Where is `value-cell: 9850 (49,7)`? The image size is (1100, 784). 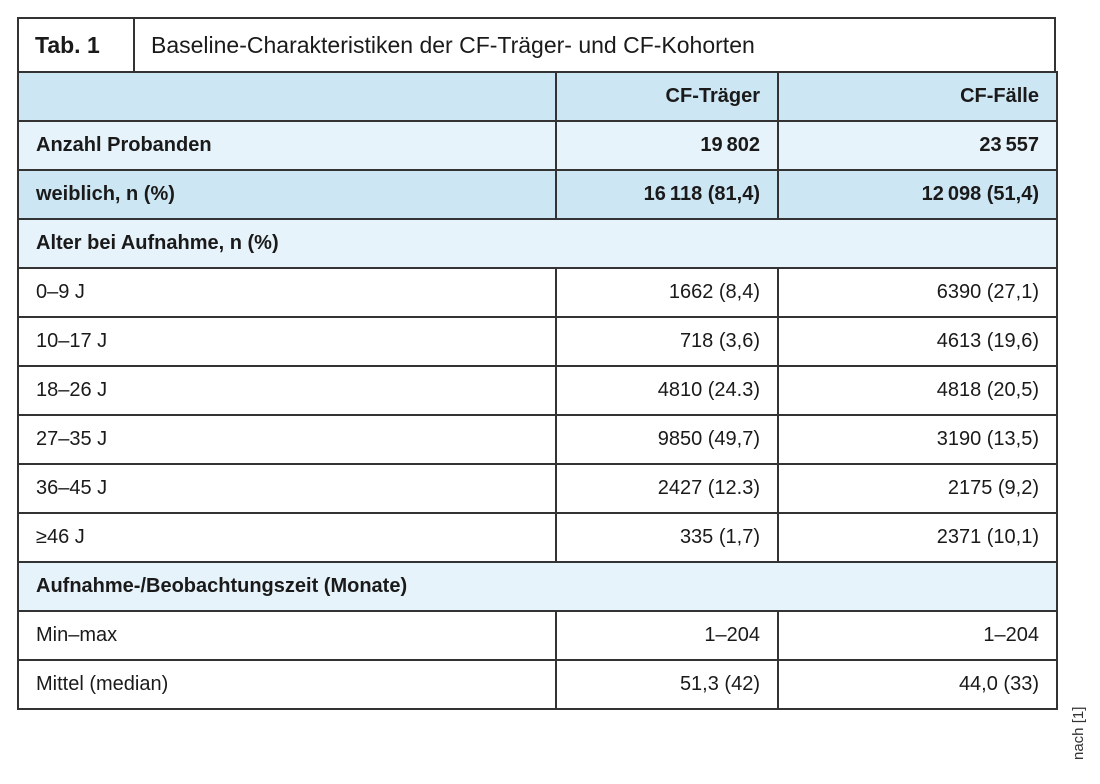 value-cell: 9850 (49,7) is located at coordinates (667, 439).